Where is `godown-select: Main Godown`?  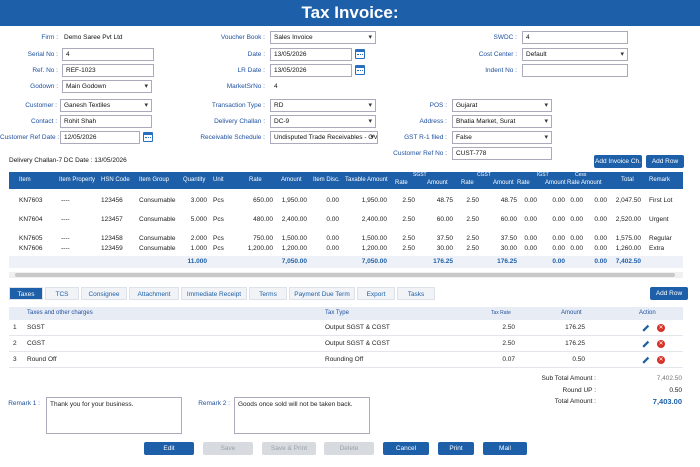 godown-select: Main Godown is located at coordinates (107, 86).